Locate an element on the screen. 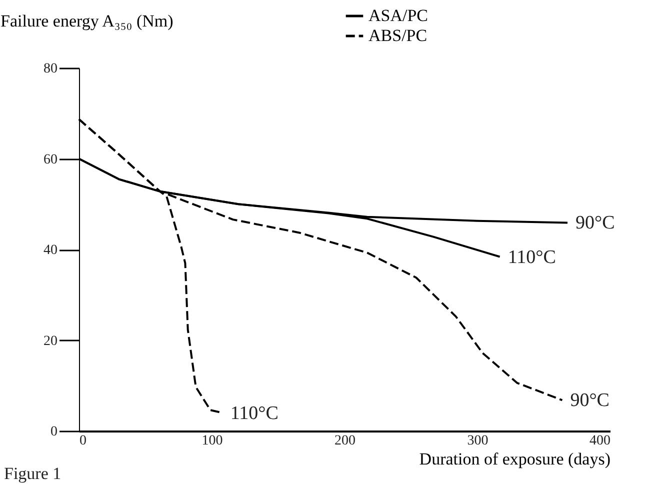 The height and width of the screenshot is (486, 659). y-tick-label: 20 is located at coordinates (51, 341).